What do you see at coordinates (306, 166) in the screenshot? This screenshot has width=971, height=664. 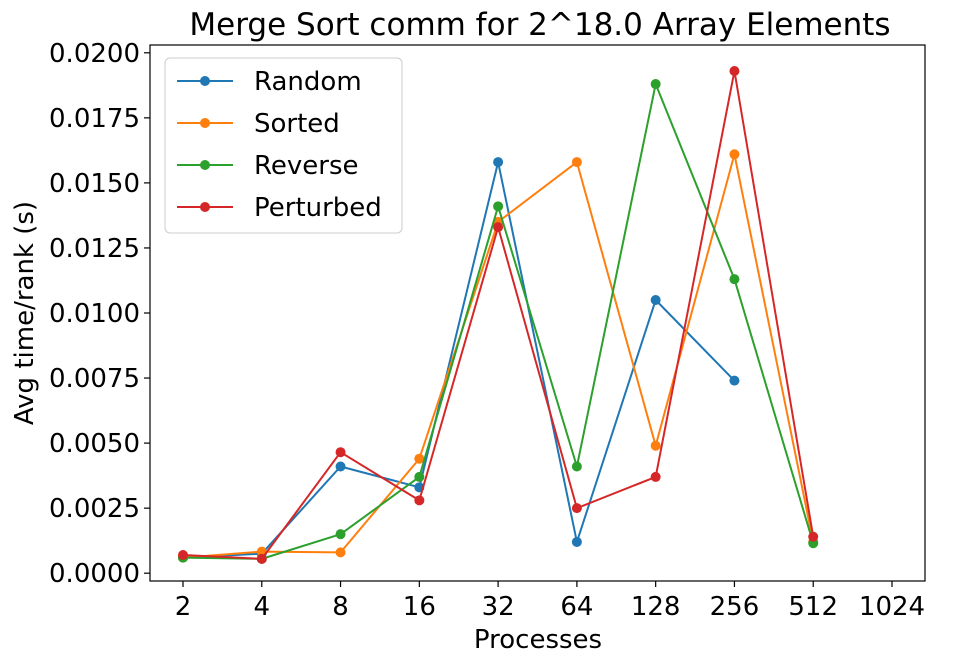 I see `legend-label-reverse: Reverse` at bounding box center [306, 166].